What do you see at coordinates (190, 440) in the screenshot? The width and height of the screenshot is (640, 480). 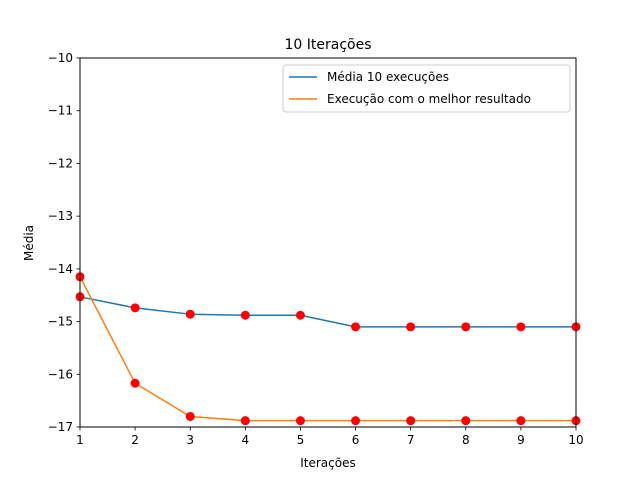 I see `x-tick-label: 3` at bounding box center [190, 440].